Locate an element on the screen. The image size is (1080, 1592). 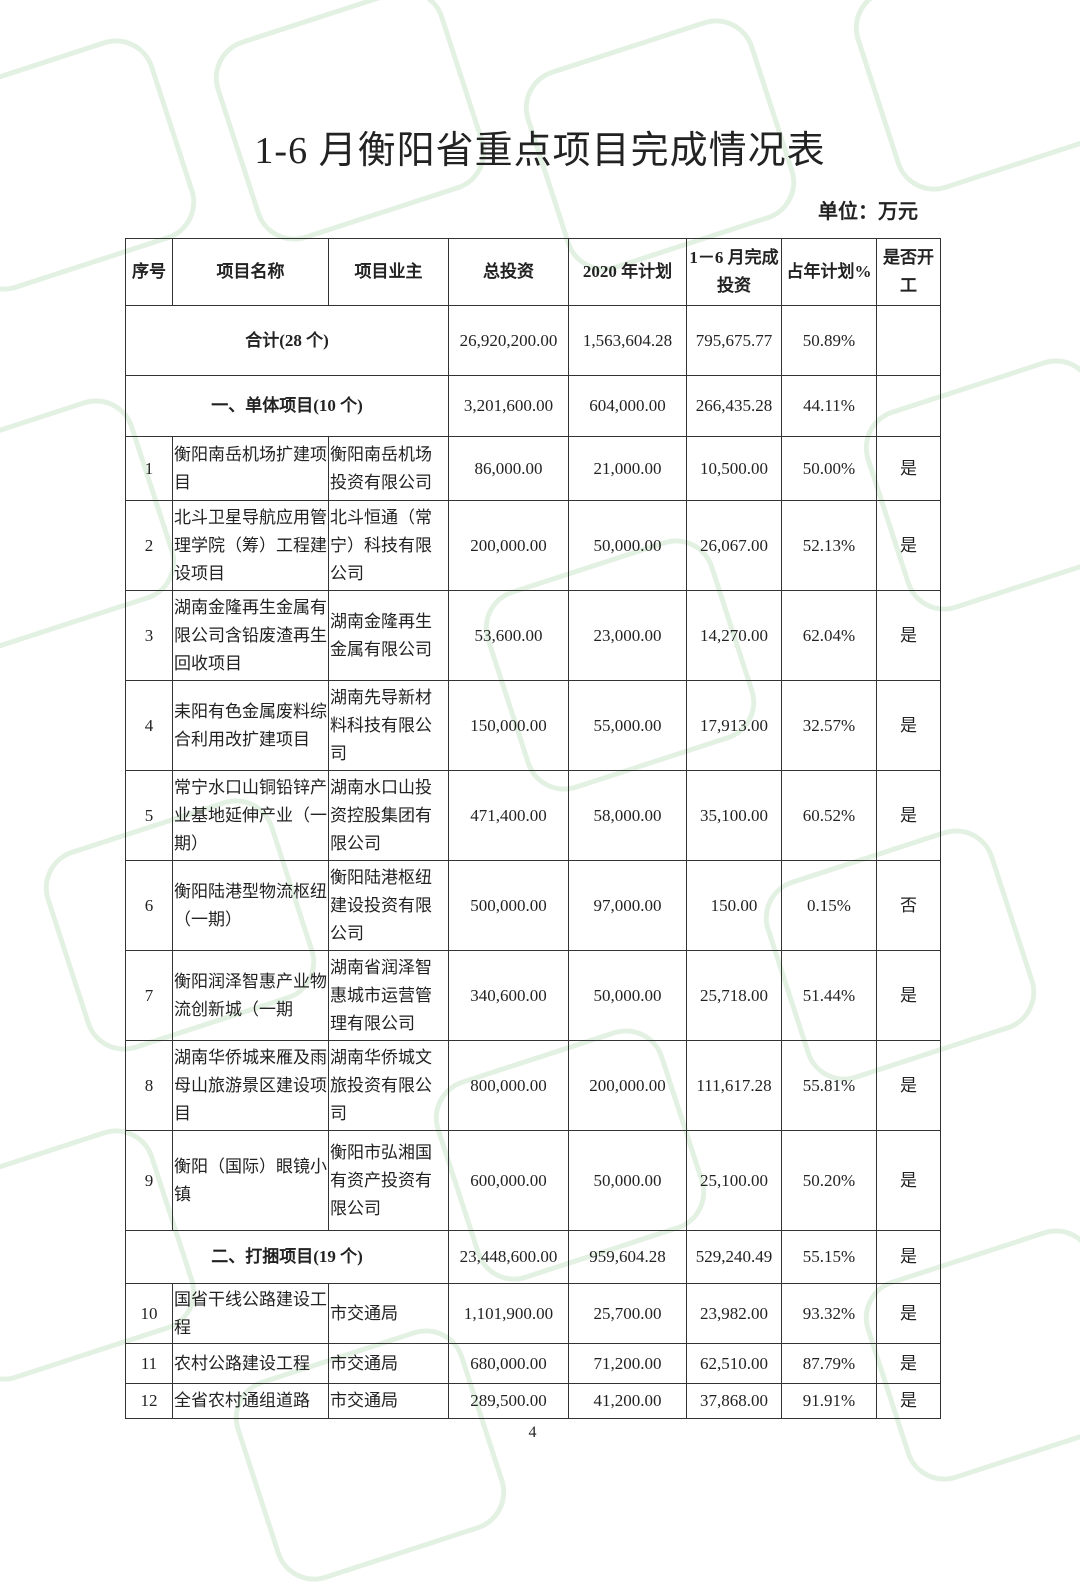
cell-no: 10 is located at coordinates (149, 1313).